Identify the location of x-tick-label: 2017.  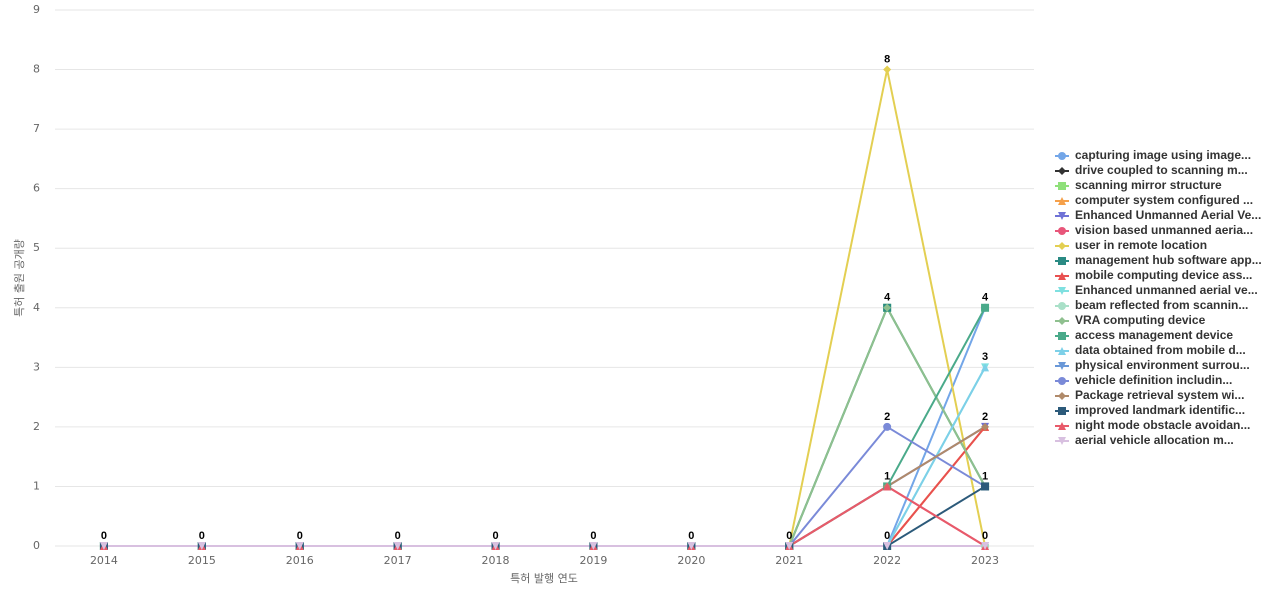
(398, 560).